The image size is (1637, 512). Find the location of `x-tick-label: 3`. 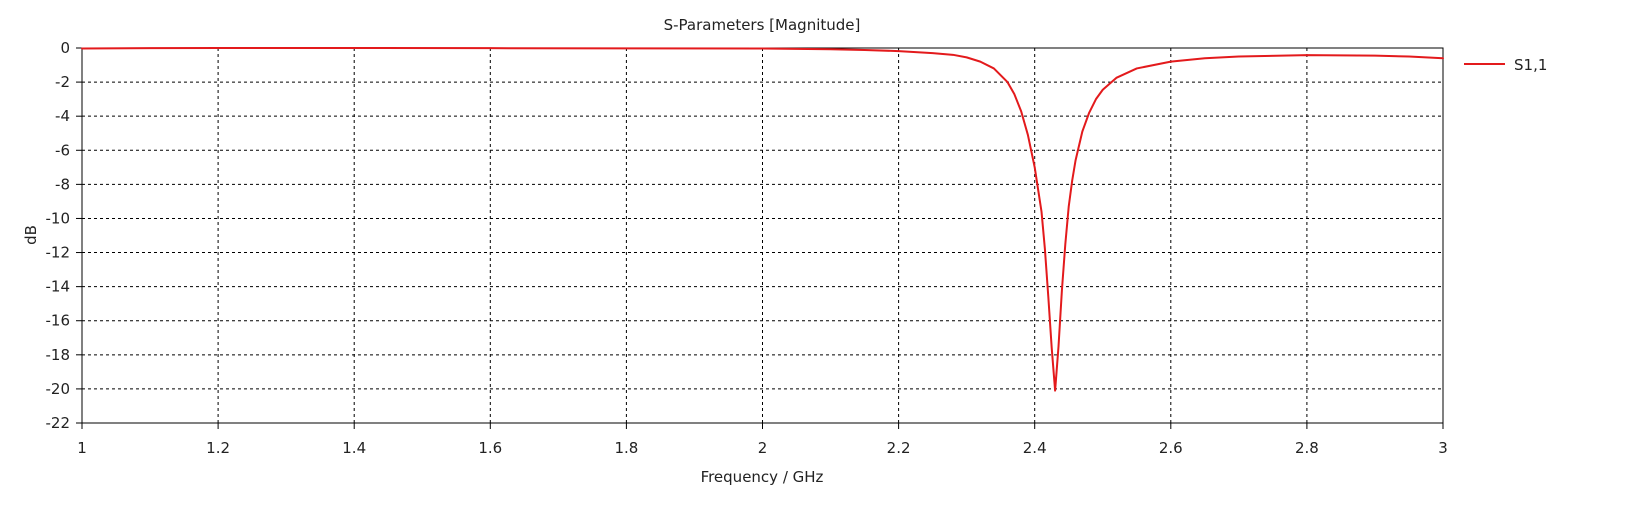

x-tick-label: 3 is located at coordinates (1443, 448).